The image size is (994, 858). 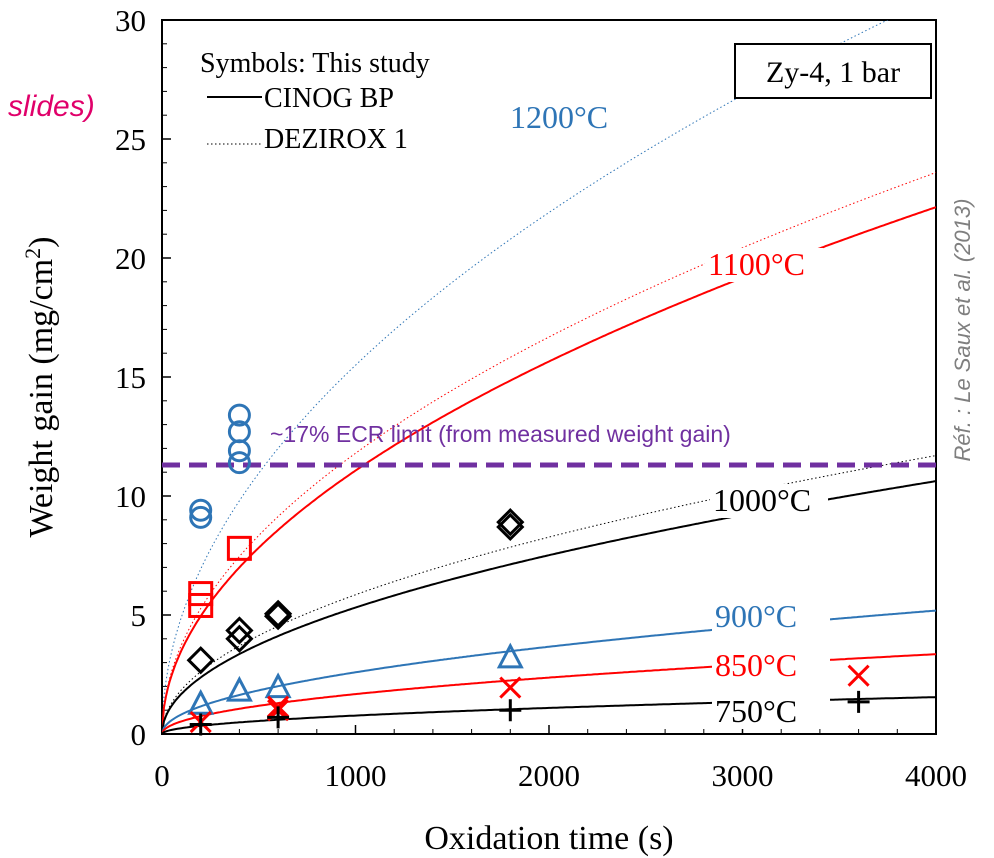 I want to click on temperature-label: 750°C, so click(x=756, y=711).